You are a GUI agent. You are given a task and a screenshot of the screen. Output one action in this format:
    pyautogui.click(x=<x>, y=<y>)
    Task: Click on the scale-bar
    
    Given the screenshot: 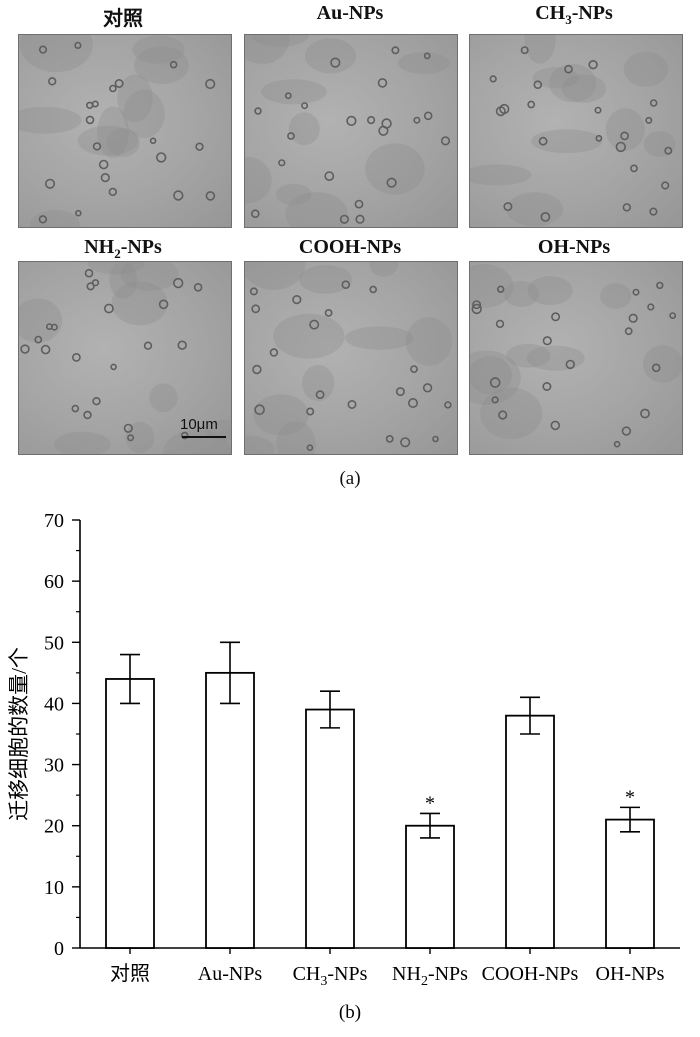 What is the action you would take?
    pyautogui.click(x=204, y=437)
    